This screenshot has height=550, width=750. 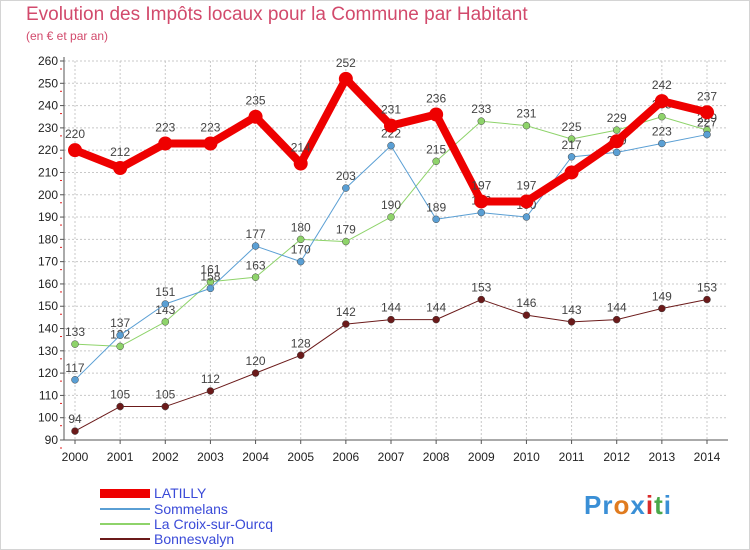 I want to click on data-label-bonnesvalyn: 94, so click(x=75, y=419).